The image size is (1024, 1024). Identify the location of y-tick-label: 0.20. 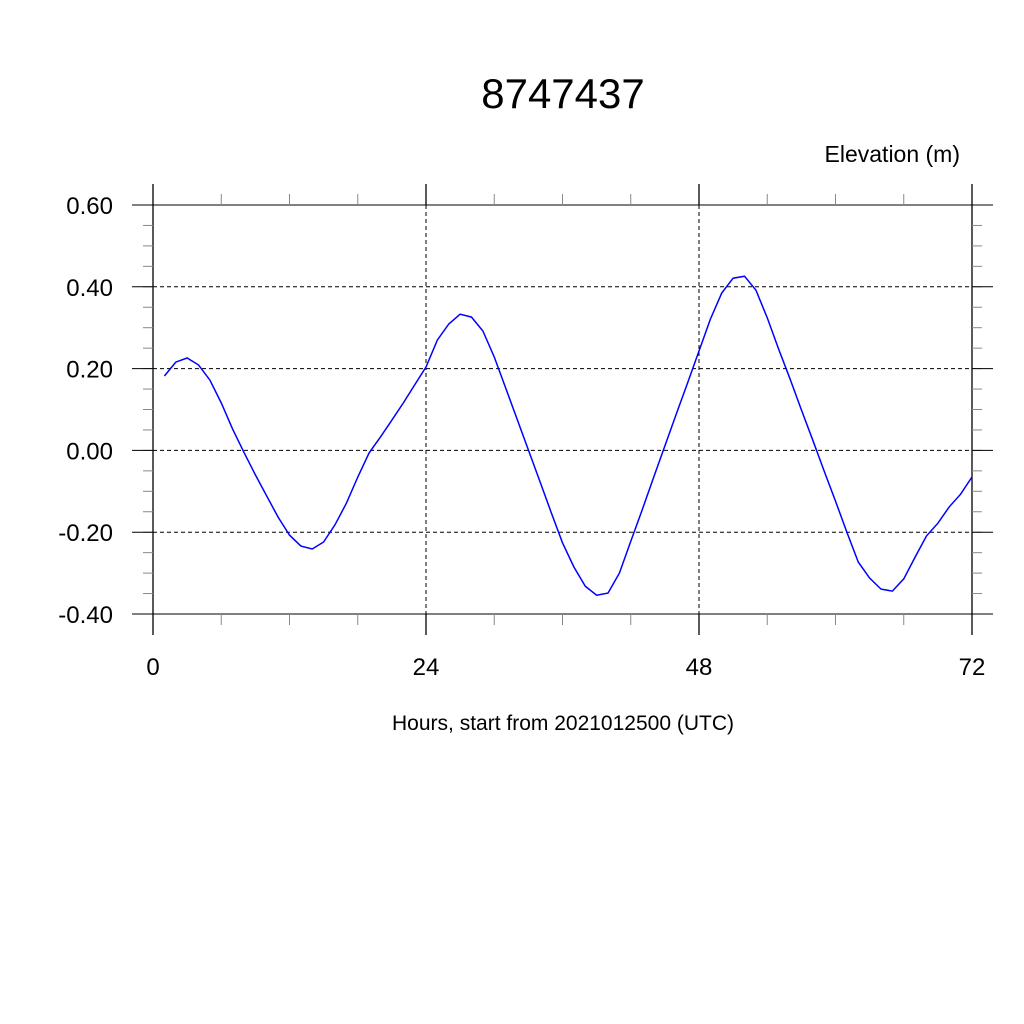
(89, 370).